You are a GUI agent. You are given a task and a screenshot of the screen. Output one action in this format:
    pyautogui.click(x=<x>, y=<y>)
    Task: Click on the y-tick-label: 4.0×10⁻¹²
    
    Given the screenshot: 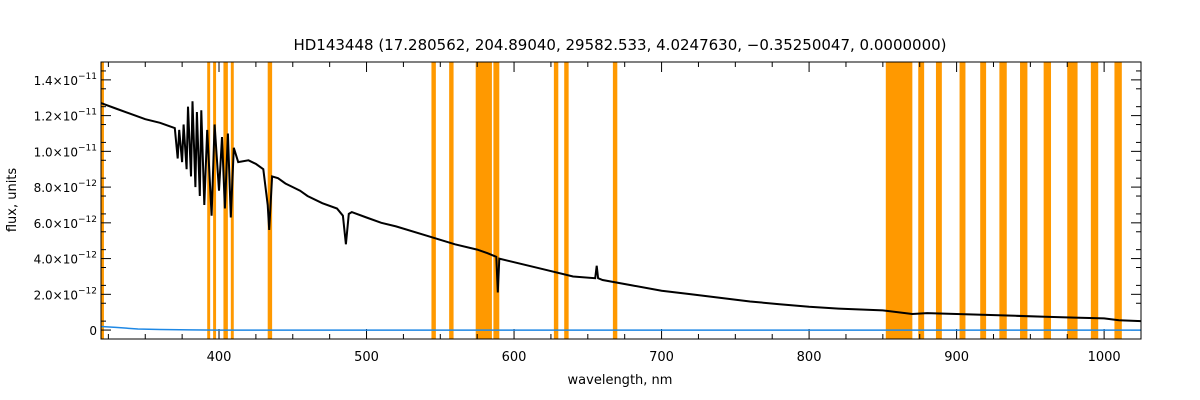 What is the action you would take?
    pyautogui.click(x=65, y=259)
    